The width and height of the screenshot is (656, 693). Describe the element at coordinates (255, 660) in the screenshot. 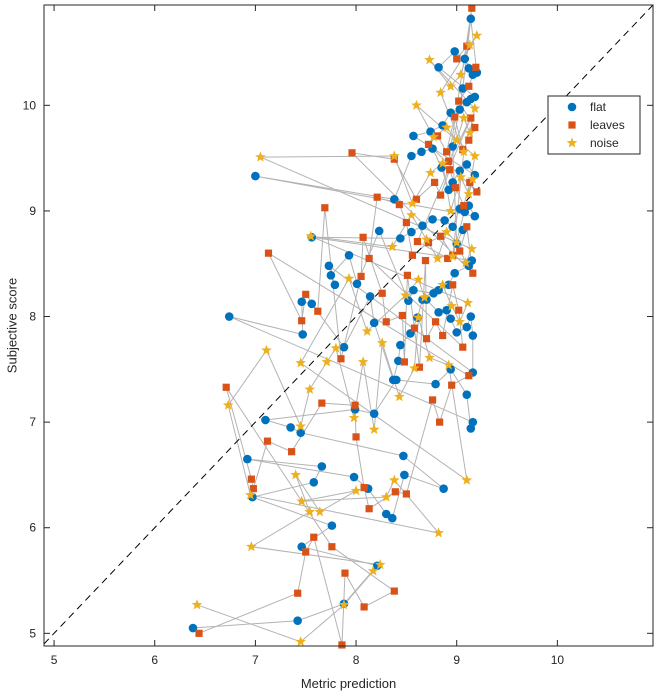

I see `x-tick-label: 7` at that location.